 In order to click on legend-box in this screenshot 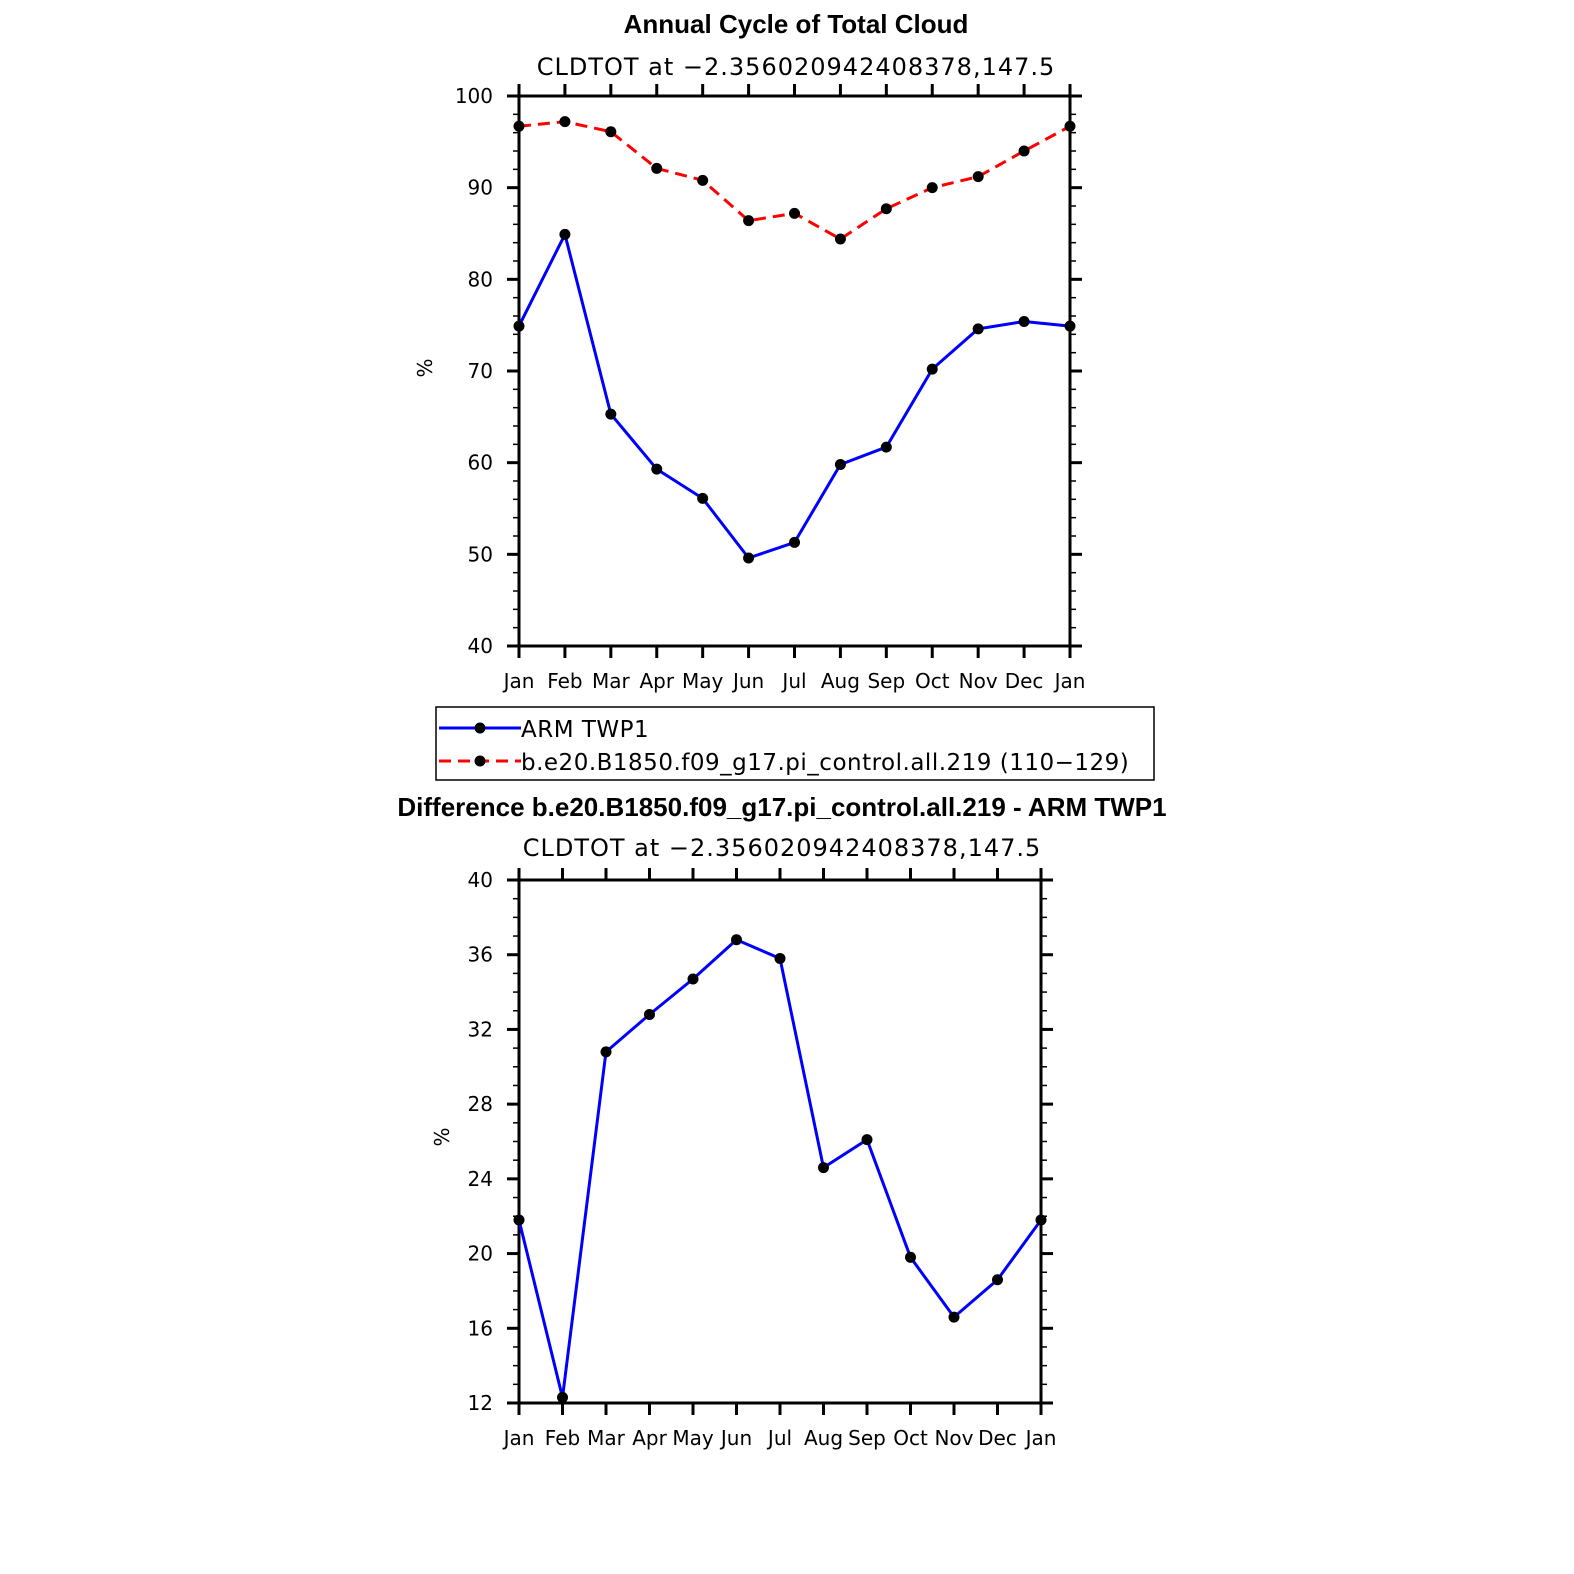, I will do `click(795, 743)`.